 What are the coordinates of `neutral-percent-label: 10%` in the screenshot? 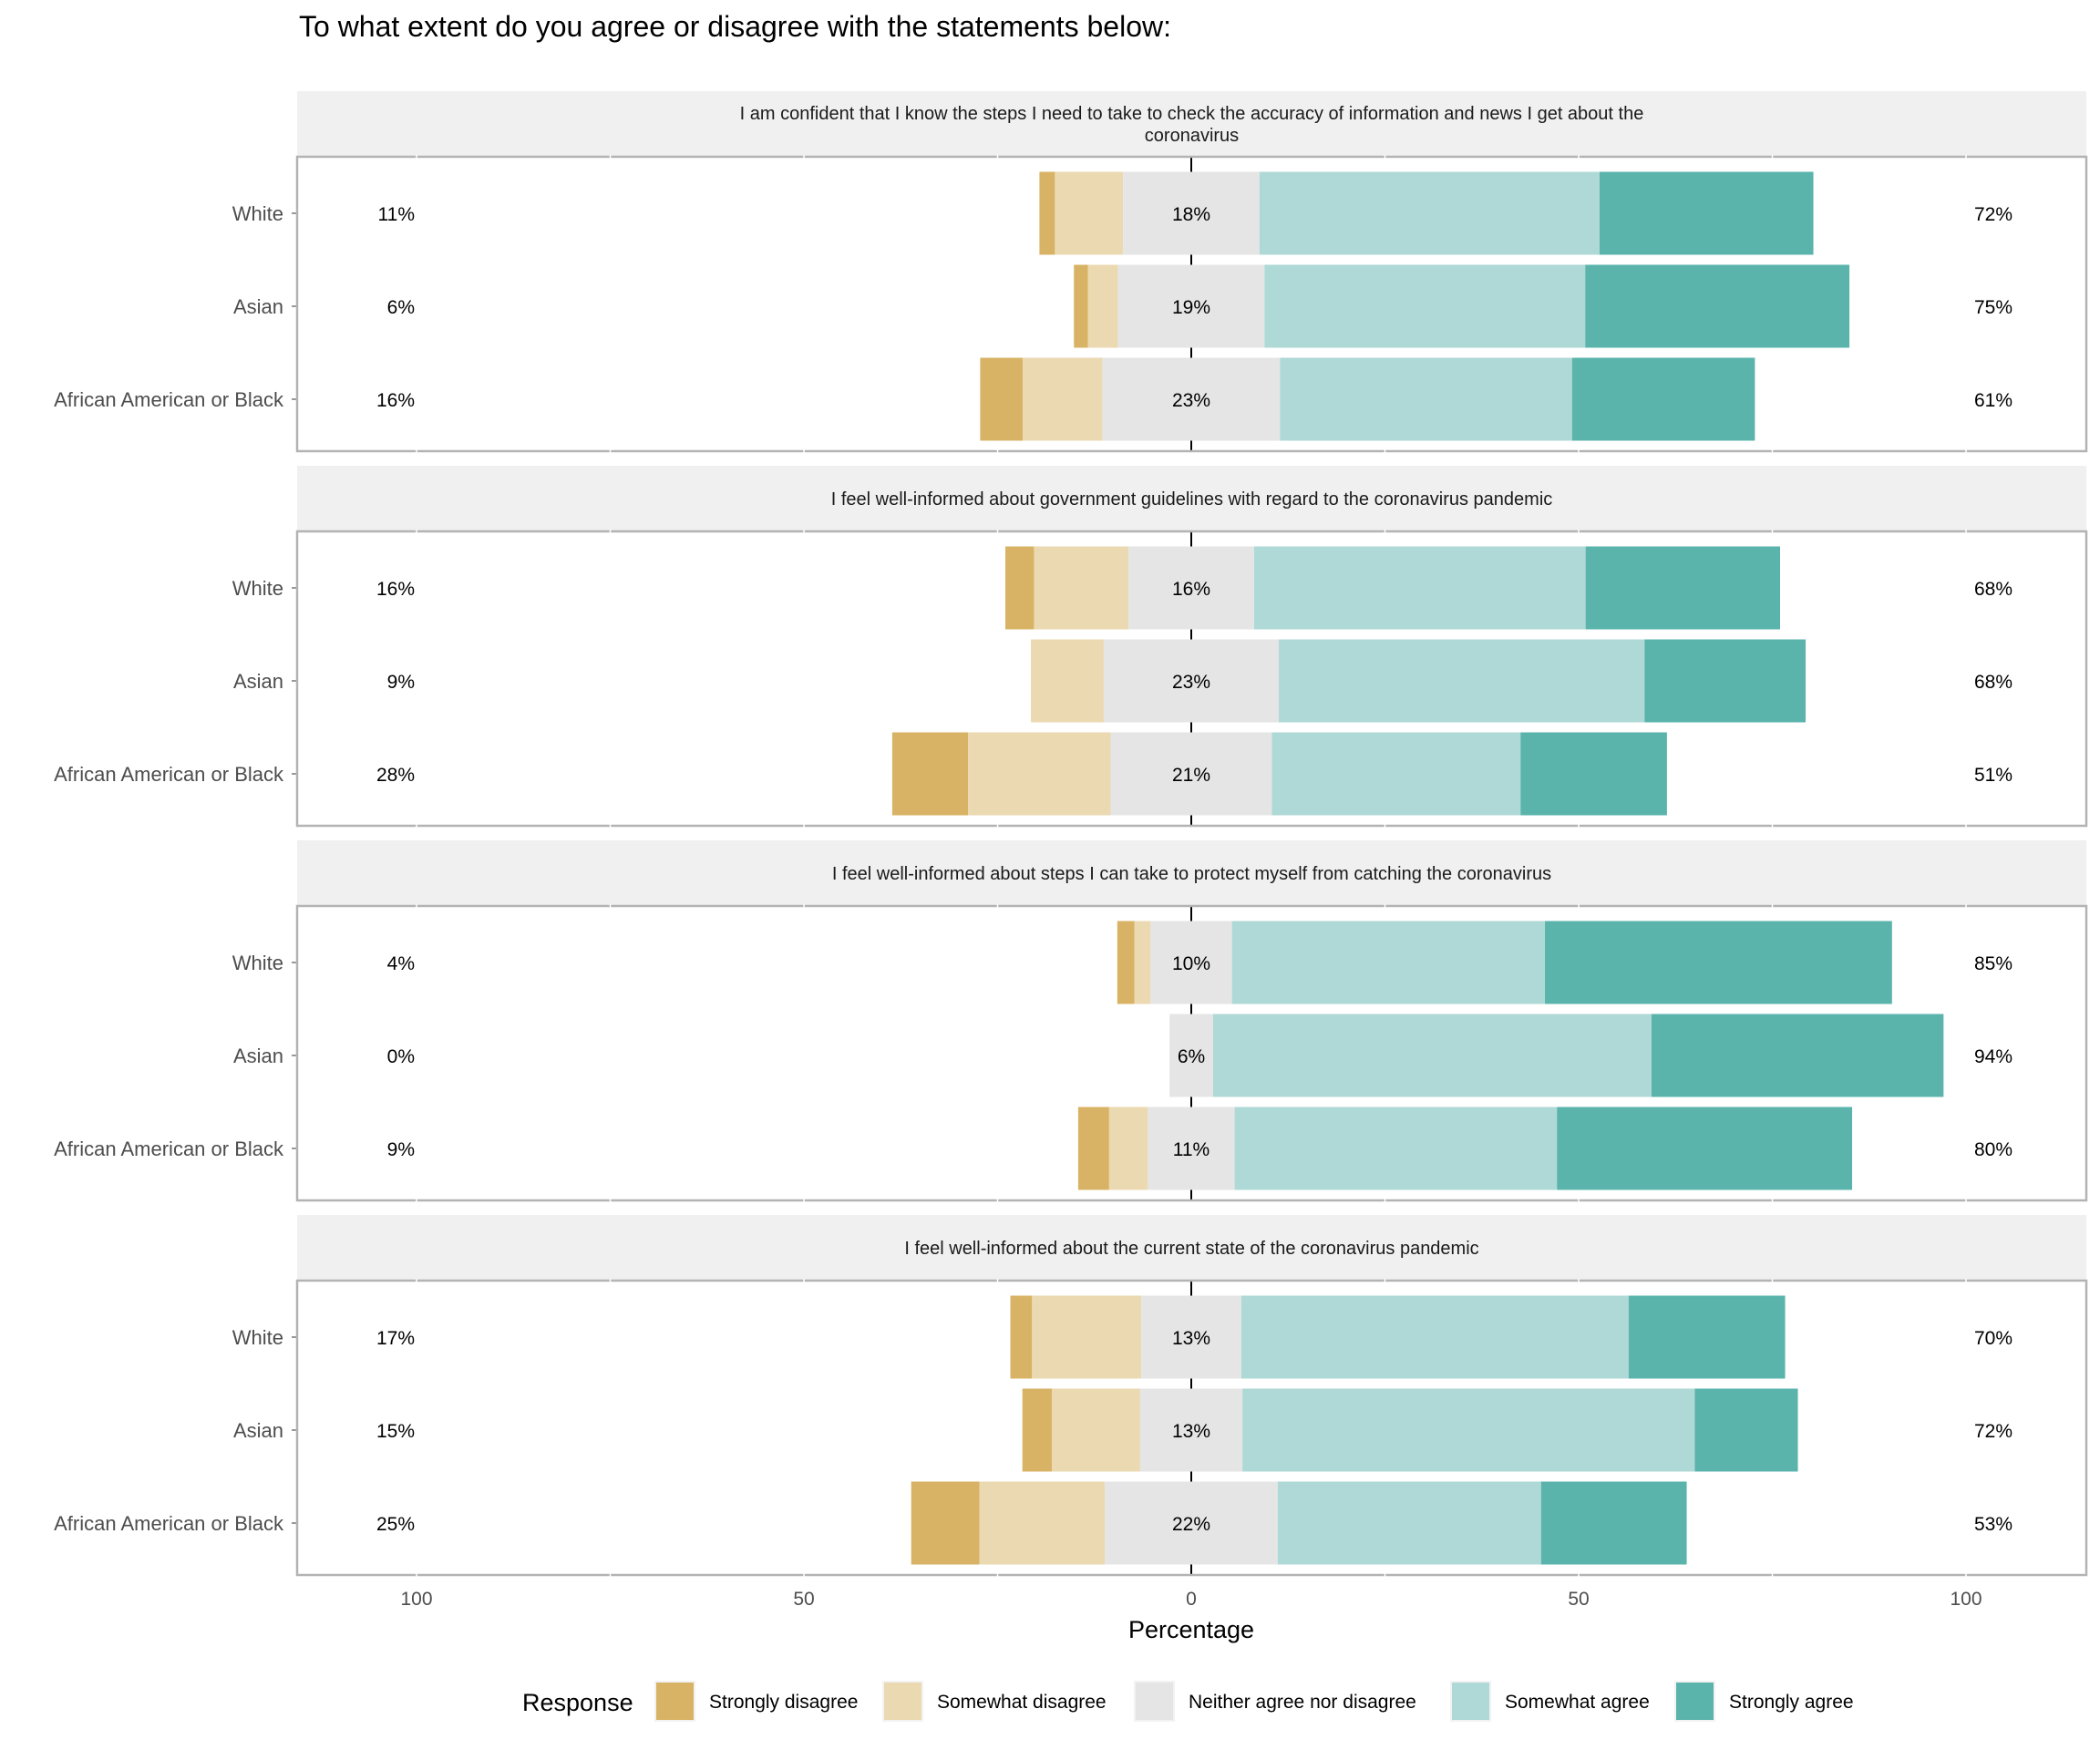 It's located at (1191, 964).